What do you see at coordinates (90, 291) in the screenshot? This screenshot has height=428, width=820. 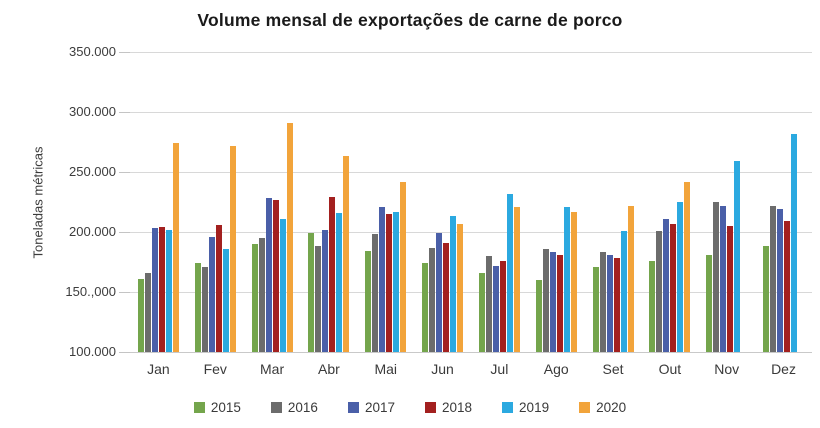 I see `y-tick-label: 150.,000` at bounding box center [90, 291].